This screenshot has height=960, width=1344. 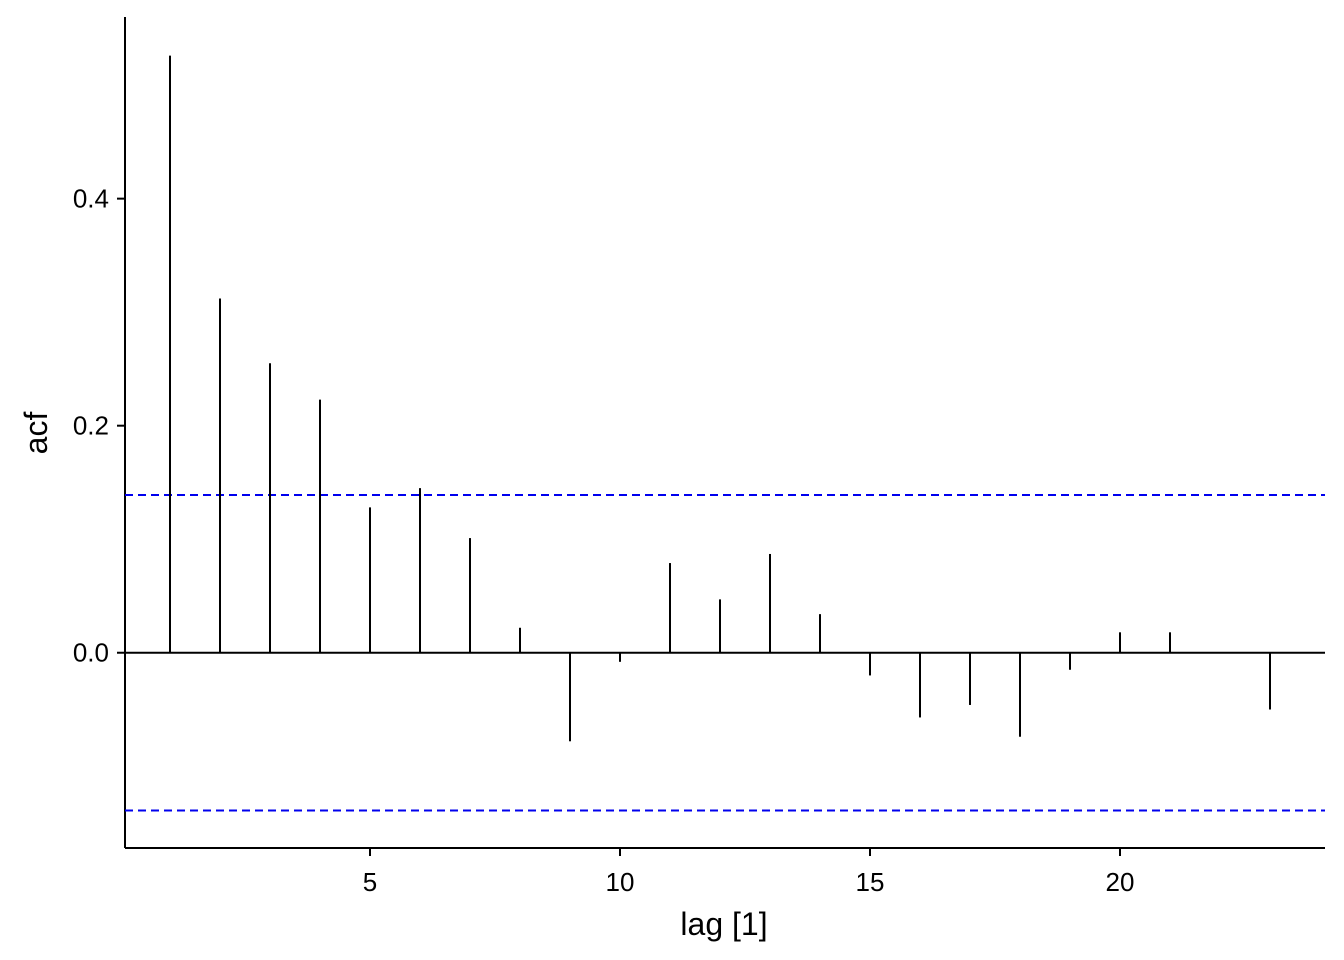 I want to click on y-axis-title: acf, so click(x=36, y=433).